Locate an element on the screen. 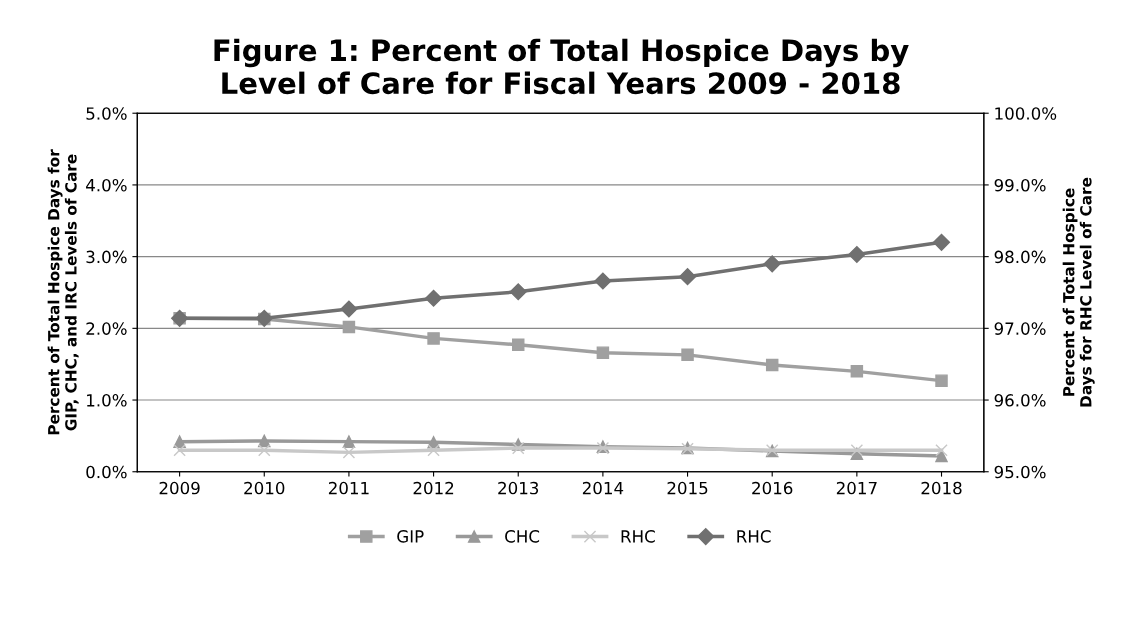 Image resolution: width=1144 pixels, height=629 pixels. y-tick-label: 1.0% is located at coordinates (107, 400).